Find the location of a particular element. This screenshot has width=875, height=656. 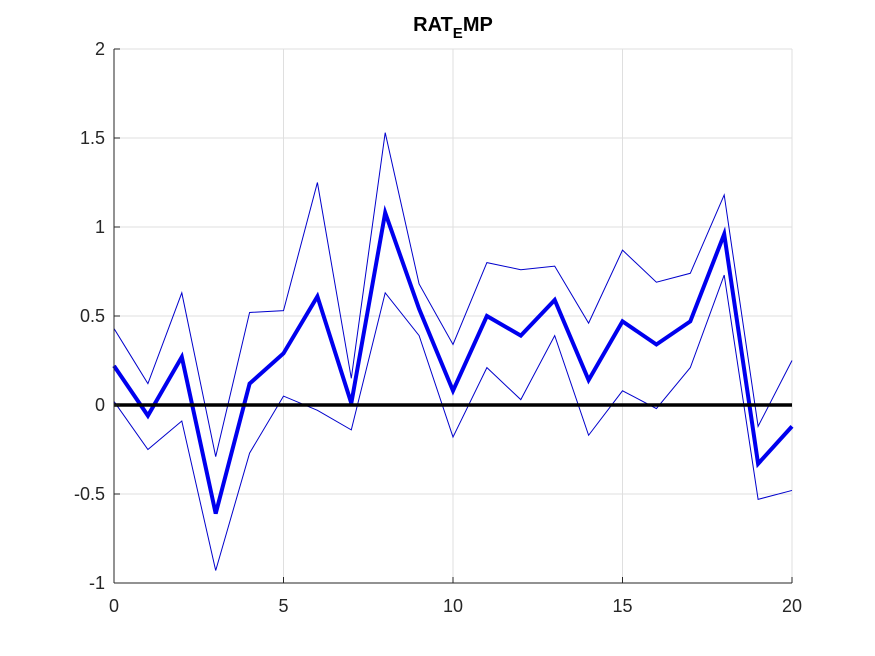

x-tick-label: 5 is located at coordinates (283, 606).